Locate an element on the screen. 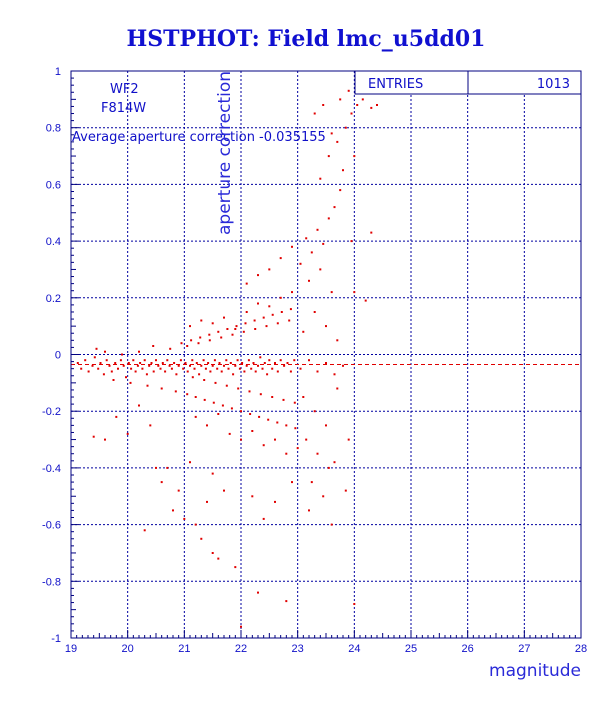 The height and width of the screenshot is (709, 612). y-tick-label: 0 is located at coordinates (58, 356).